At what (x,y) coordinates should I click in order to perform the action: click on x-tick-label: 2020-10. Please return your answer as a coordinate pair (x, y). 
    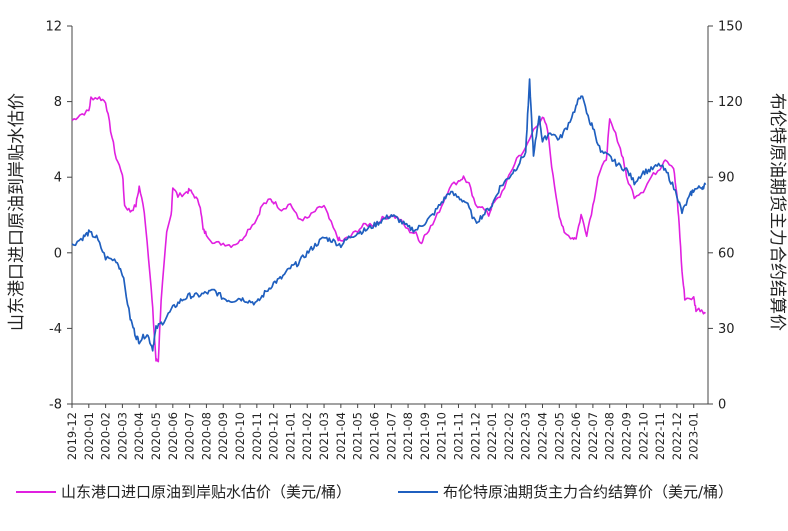
    Looking at the image, I should click on (240, 436).